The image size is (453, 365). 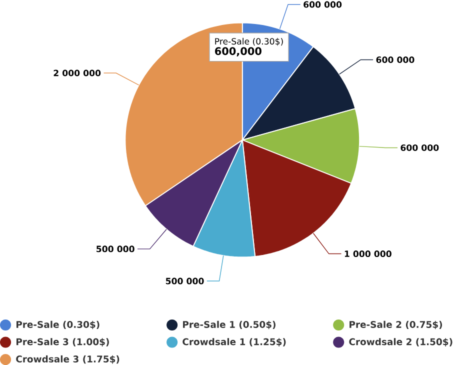 What do you see at coordinates (400, 342) in the screenshot?
I see `legend-label: Crowdsale 2 (1.50$)` at bounding box center [400, 342].